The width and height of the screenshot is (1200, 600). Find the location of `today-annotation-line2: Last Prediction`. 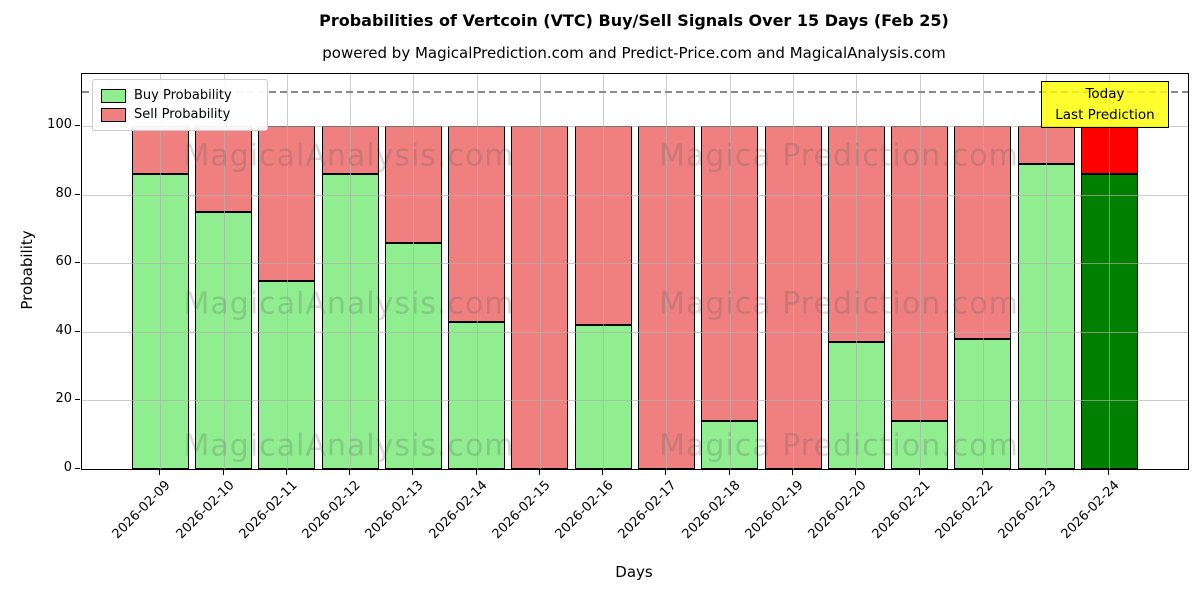

today-annotation-line2: Last Prediction is located at coordinates (1105, 115).